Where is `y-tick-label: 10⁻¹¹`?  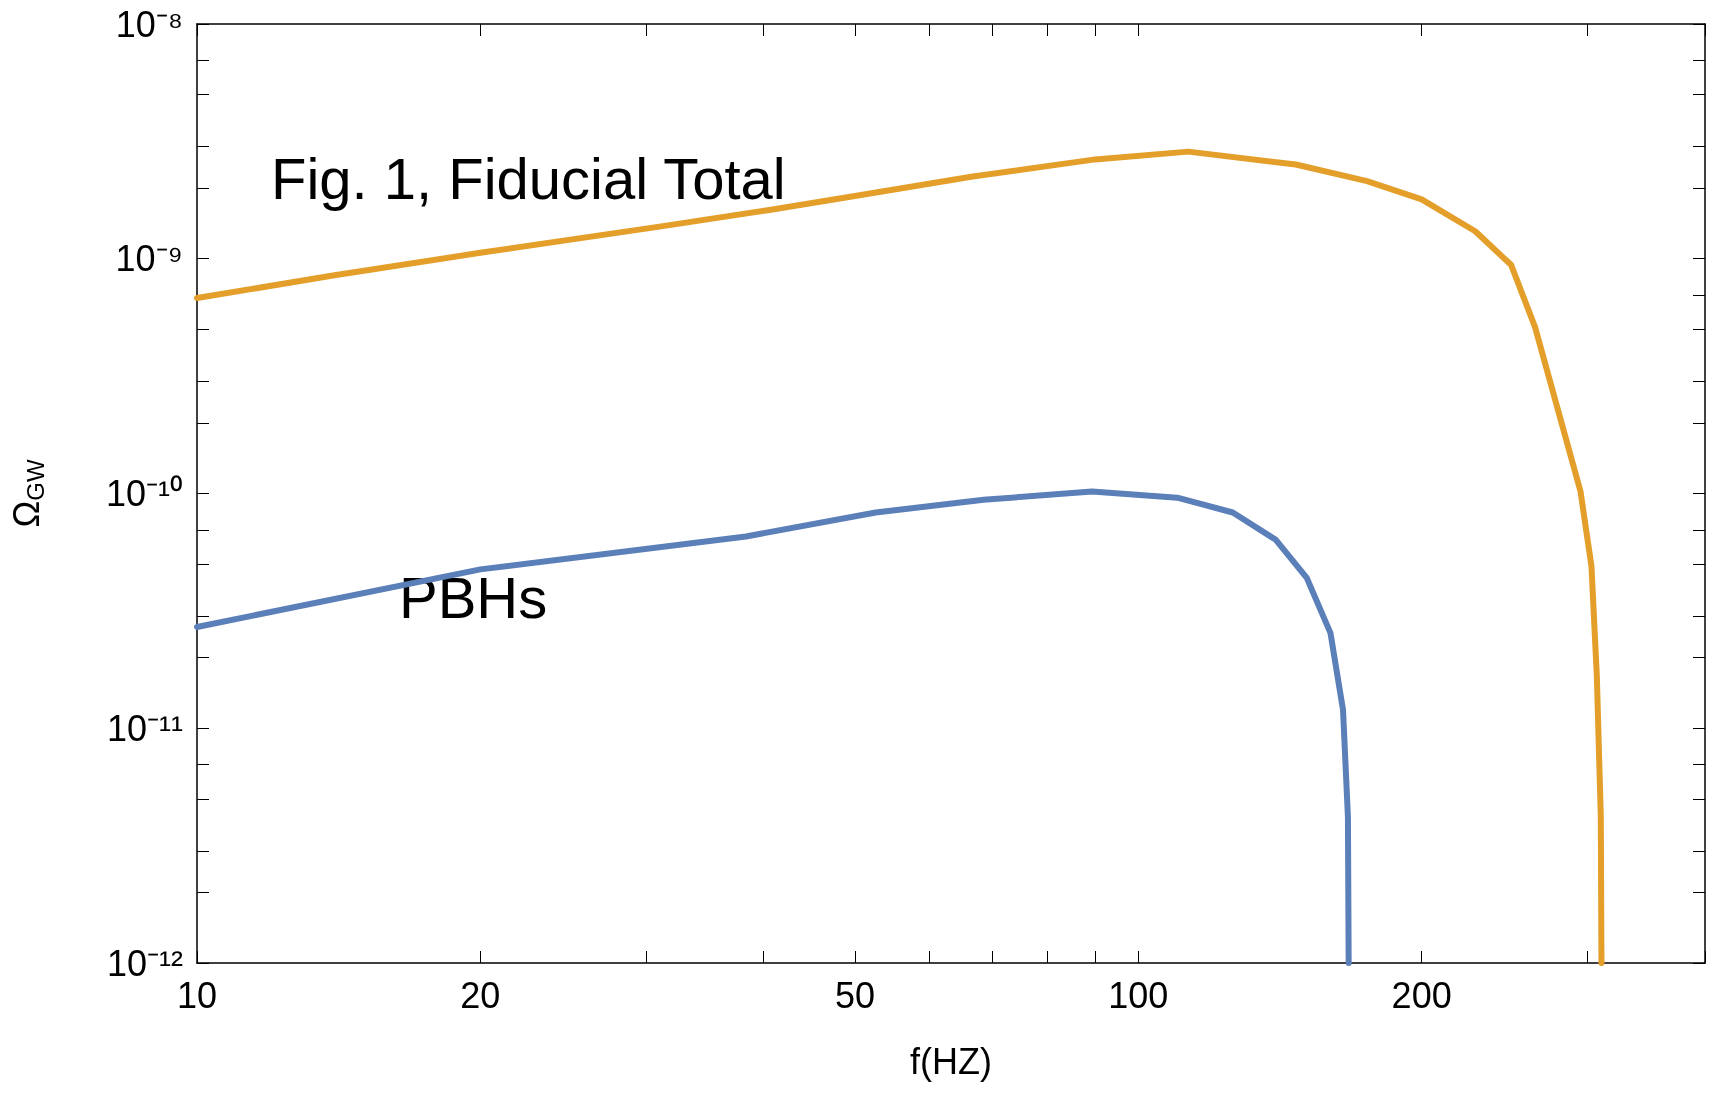 y-tick-label: 10⁻¹¹ is located at coordinates (144, 728).